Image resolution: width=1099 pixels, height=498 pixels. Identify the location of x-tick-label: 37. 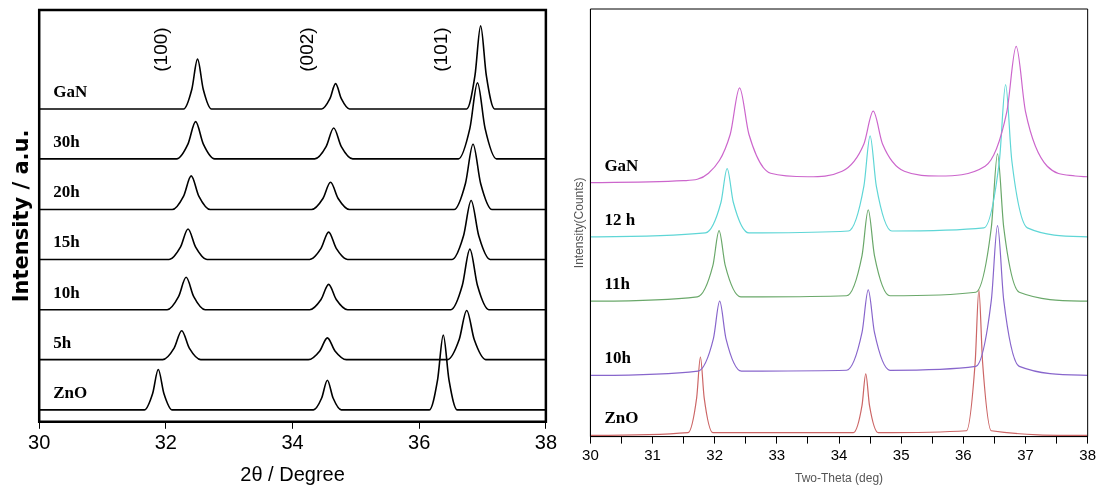
(1025, 454).